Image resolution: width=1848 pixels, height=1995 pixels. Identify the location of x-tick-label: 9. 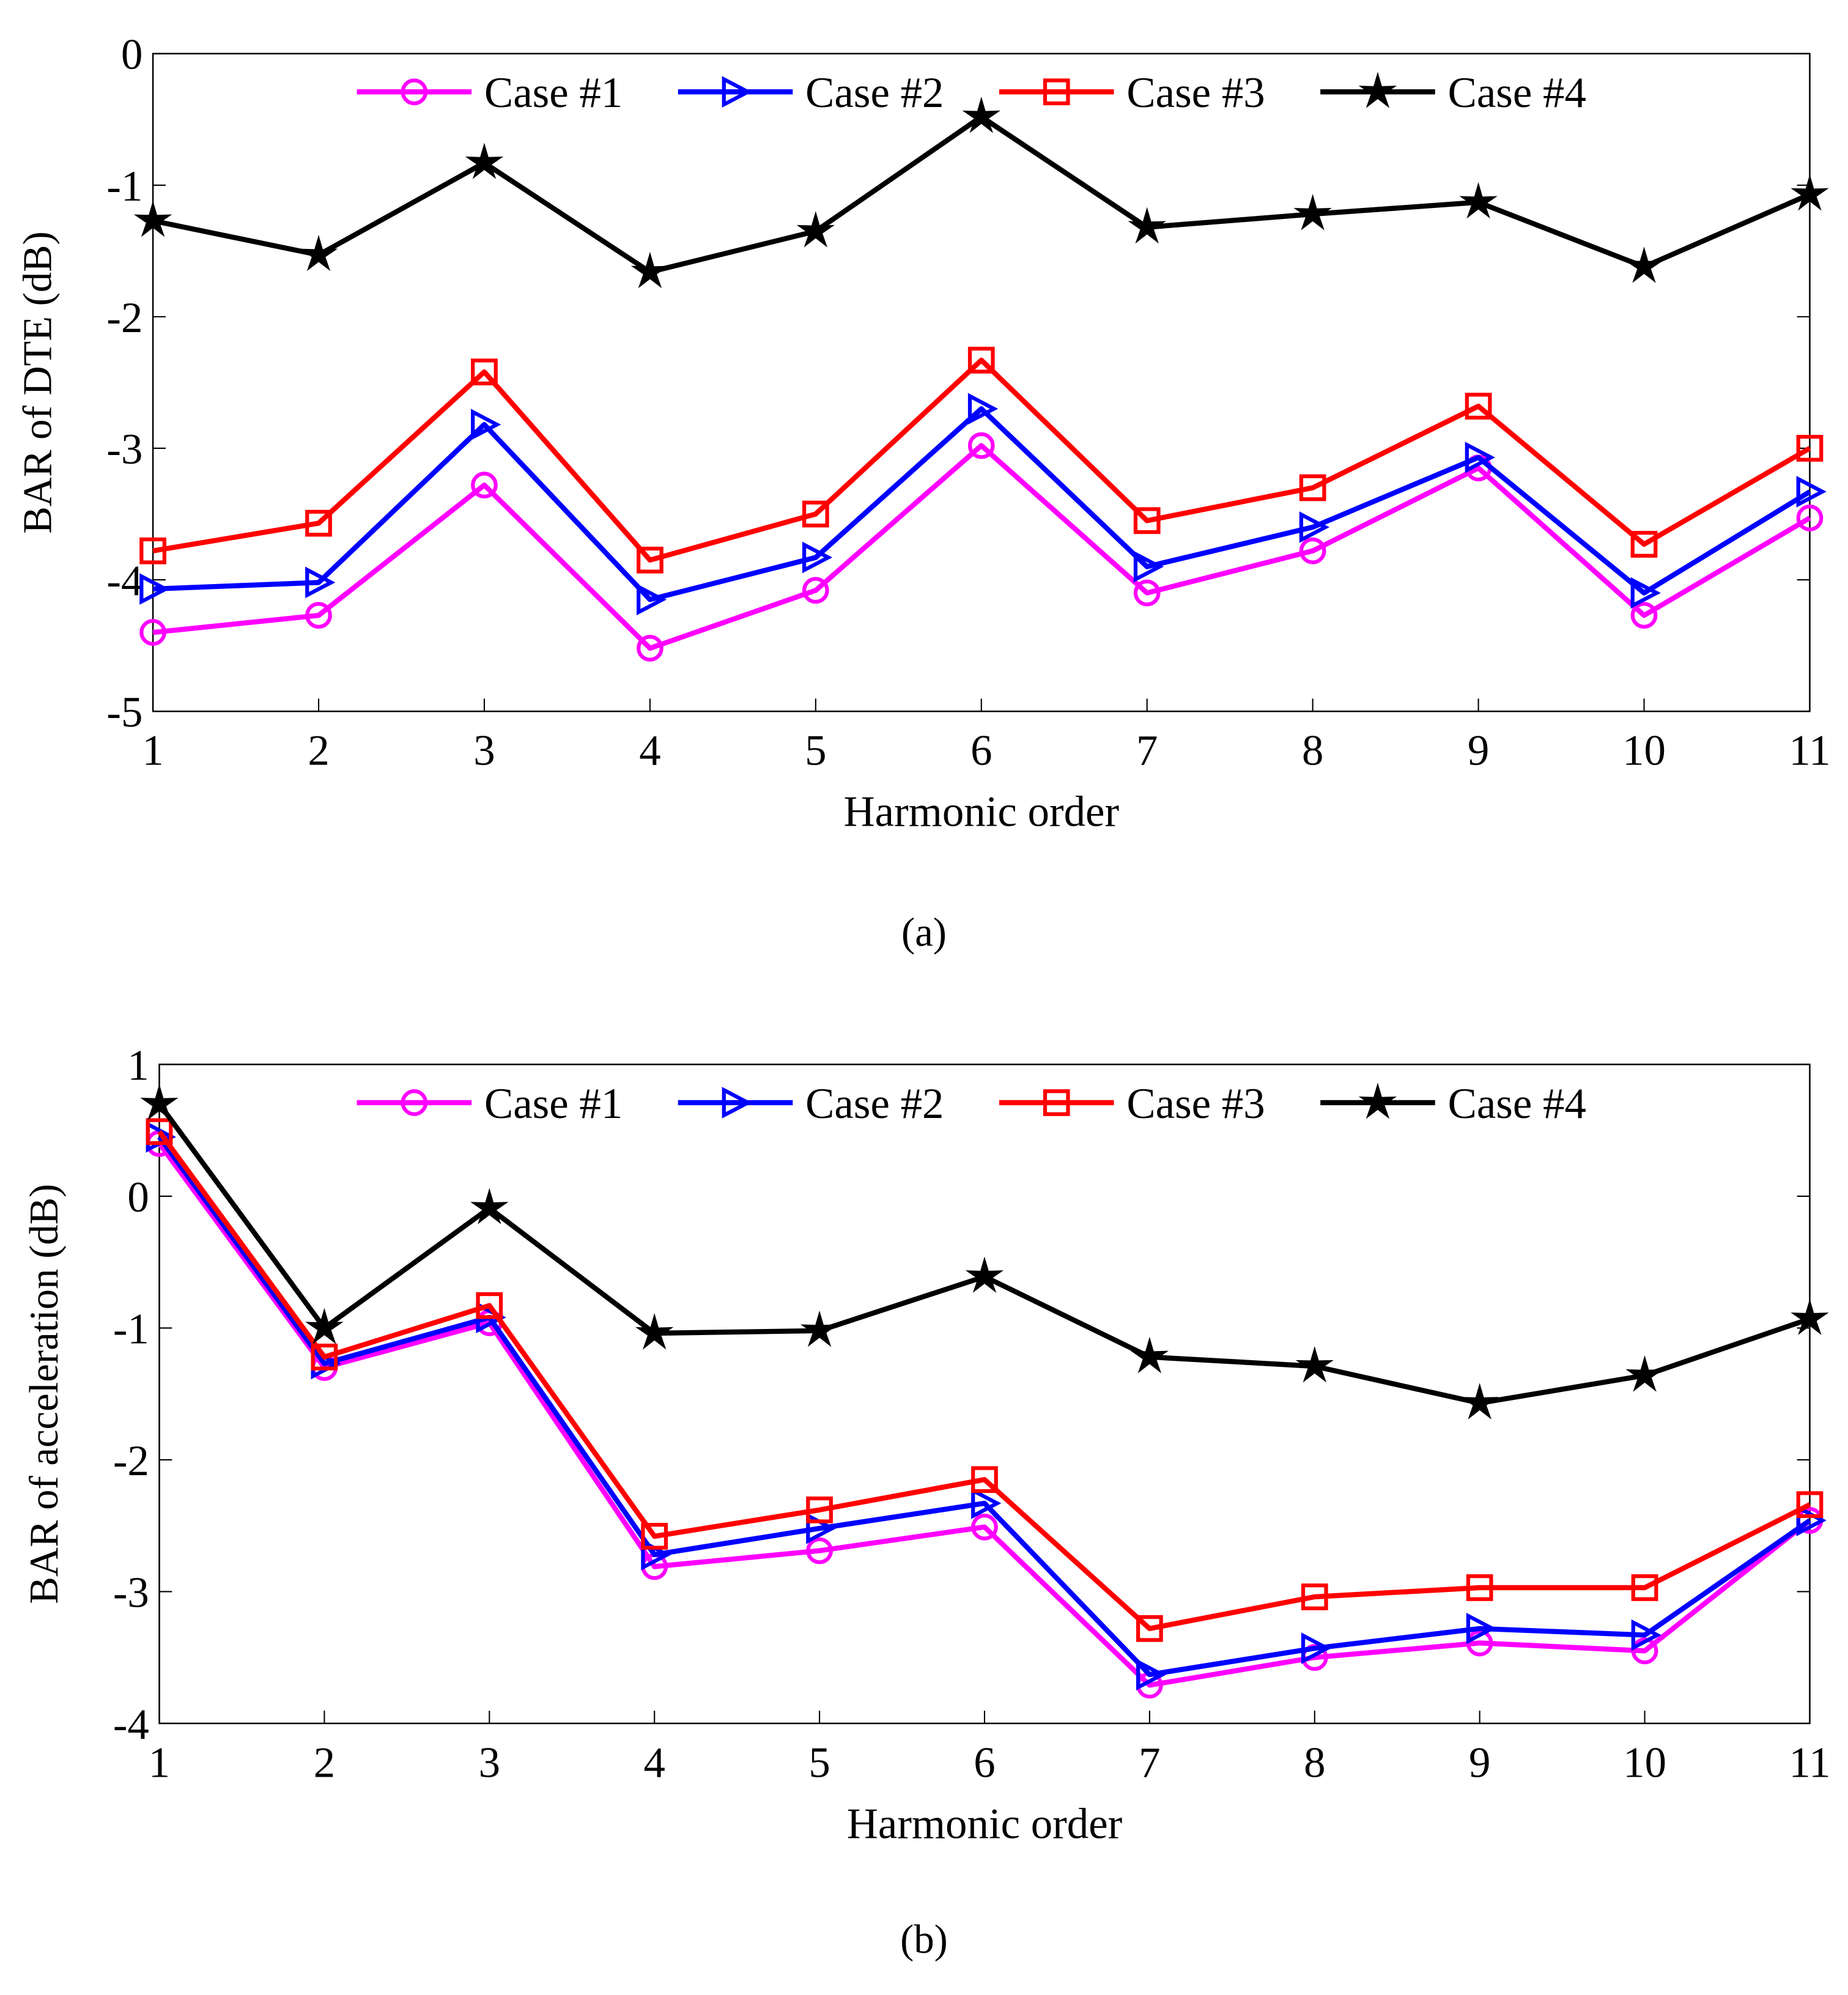
(1478, 751).